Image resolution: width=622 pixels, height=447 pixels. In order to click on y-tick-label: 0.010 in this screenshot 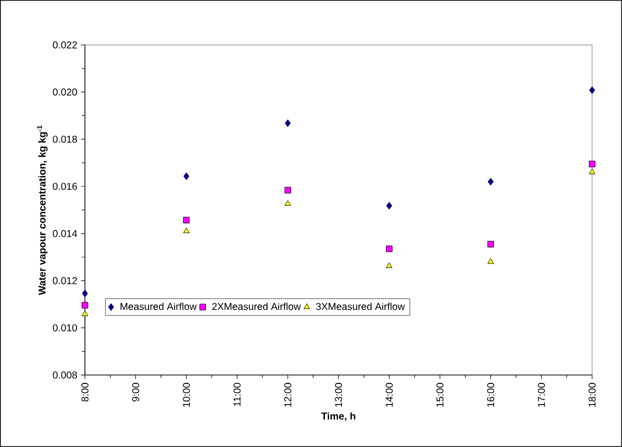, I will do `click(65, 328)`.